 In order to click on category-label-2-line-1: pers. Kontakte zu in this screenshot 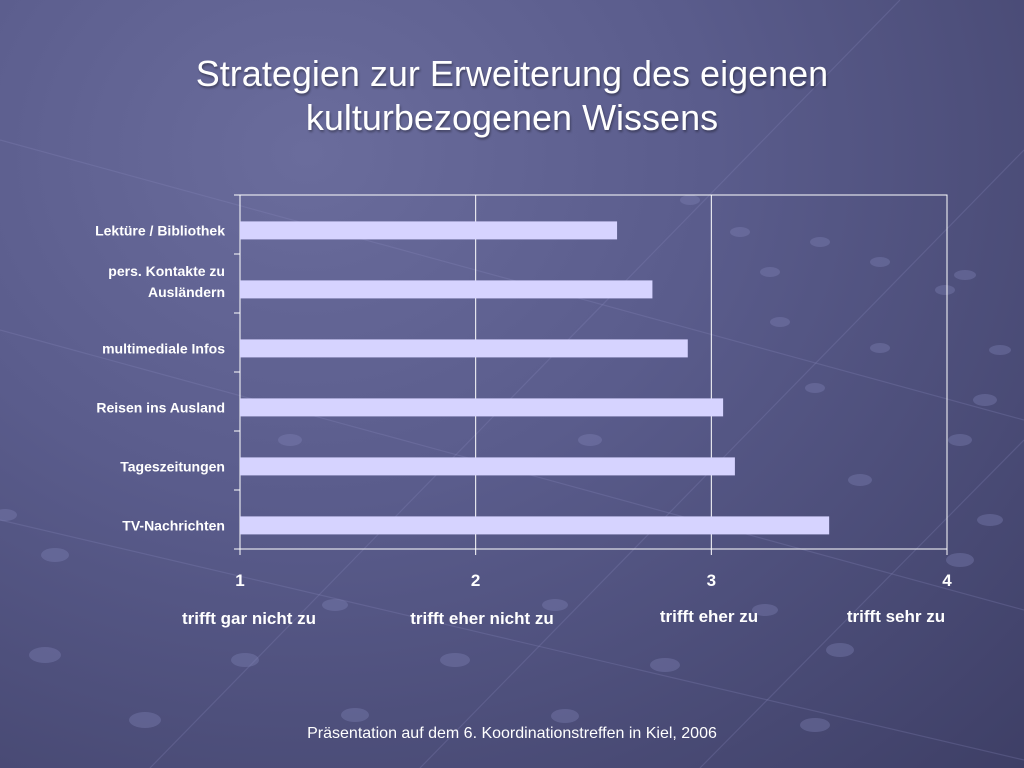, I will do `click(166, 271)`.